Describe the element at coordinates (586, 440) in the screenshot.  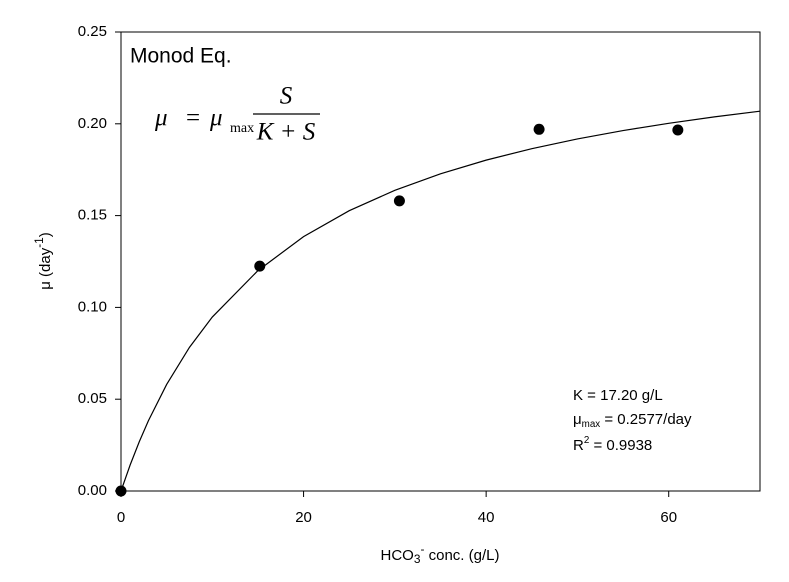
I see `fit-stat-part: 2` at that location.